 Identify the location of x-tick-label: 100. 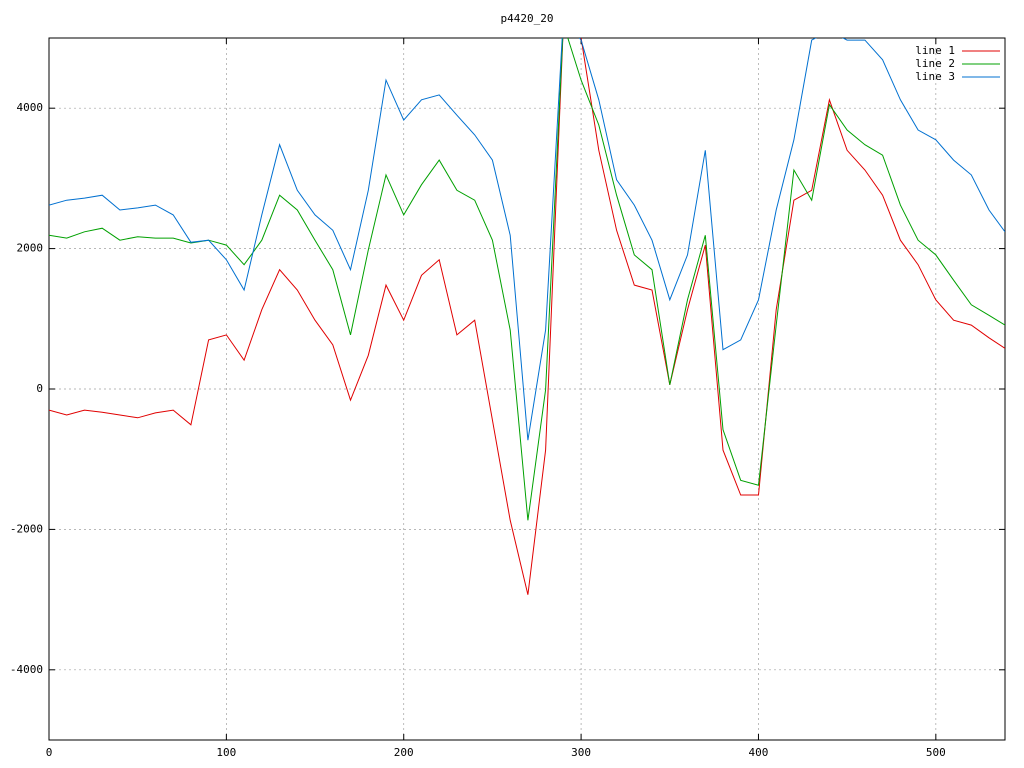
(226, 752).